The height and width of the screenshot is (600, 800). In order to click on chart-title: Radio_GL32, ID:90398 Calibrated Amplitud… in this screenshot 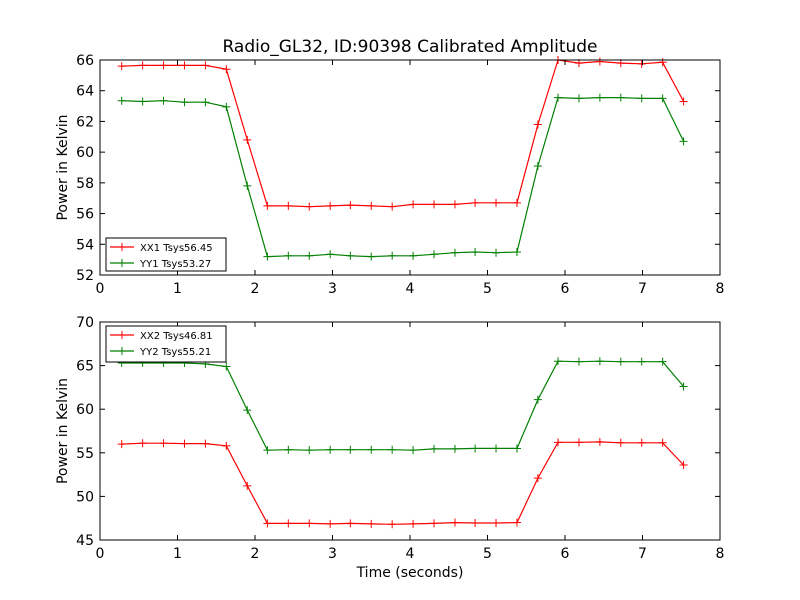, I will do `click(409, 47)`.